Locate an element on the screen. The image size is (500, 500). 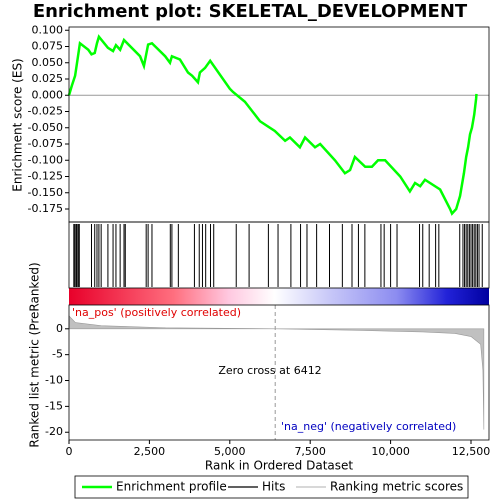
annotation: 'na_pos' (positively correlated) is located at coordinates (156, 312).